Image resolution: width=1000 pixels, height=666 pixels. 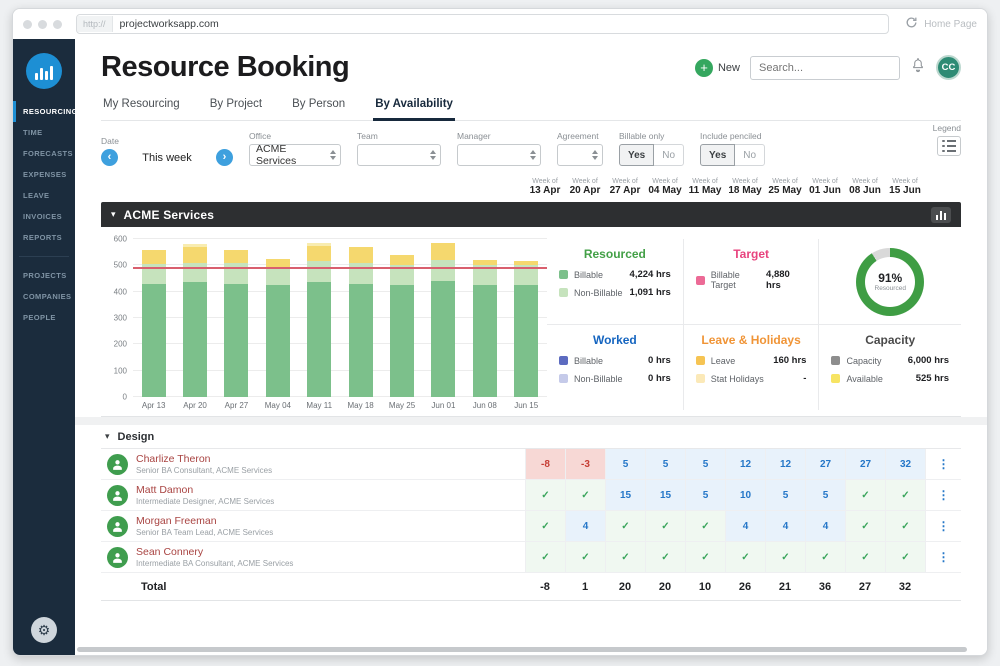 What do you see at coordinates (669, 155) in the screenshot?
I see `billable-only-no: No` at bounding box center [669, 155].